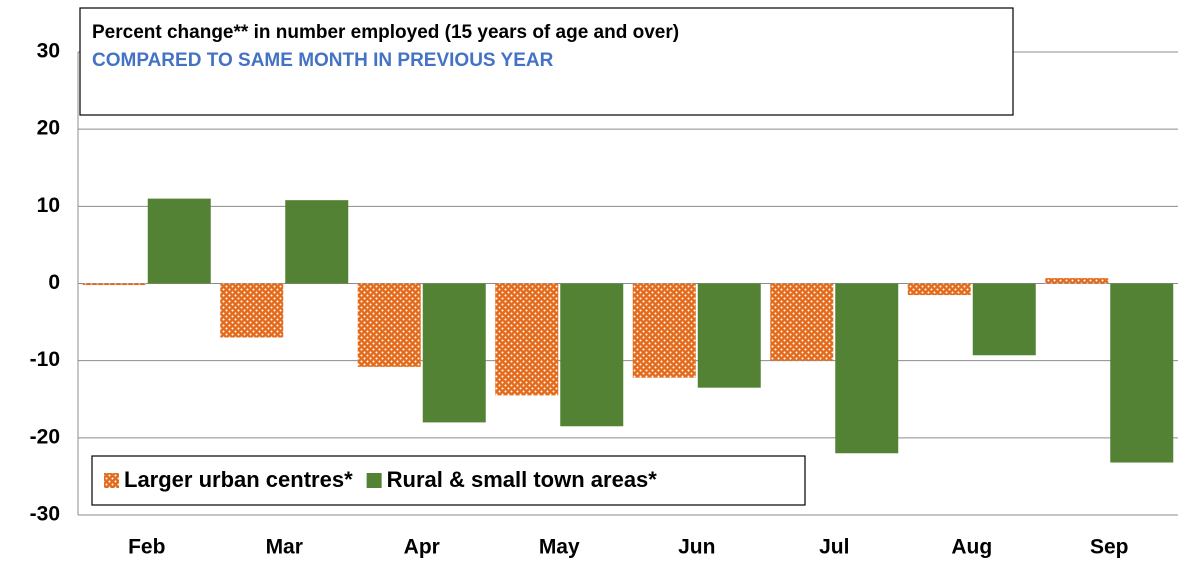 This screenshot has height=563, width=1194. I want to click on legend-label: Rural & small town areas*, so click(522, 479).